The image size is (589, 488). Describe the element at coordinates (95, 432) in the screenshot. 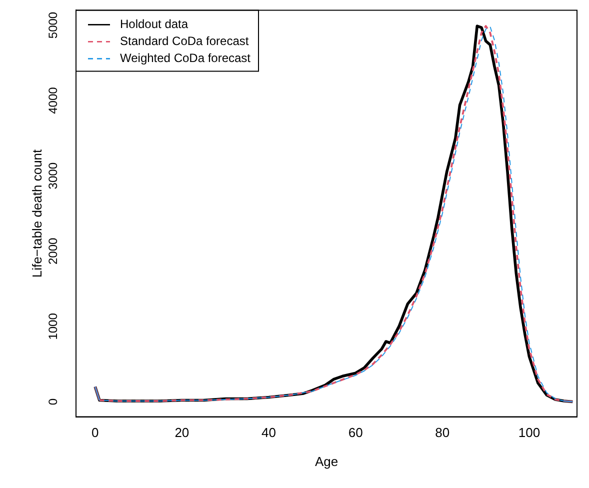

I see `x-tick-label: 0` at that location.